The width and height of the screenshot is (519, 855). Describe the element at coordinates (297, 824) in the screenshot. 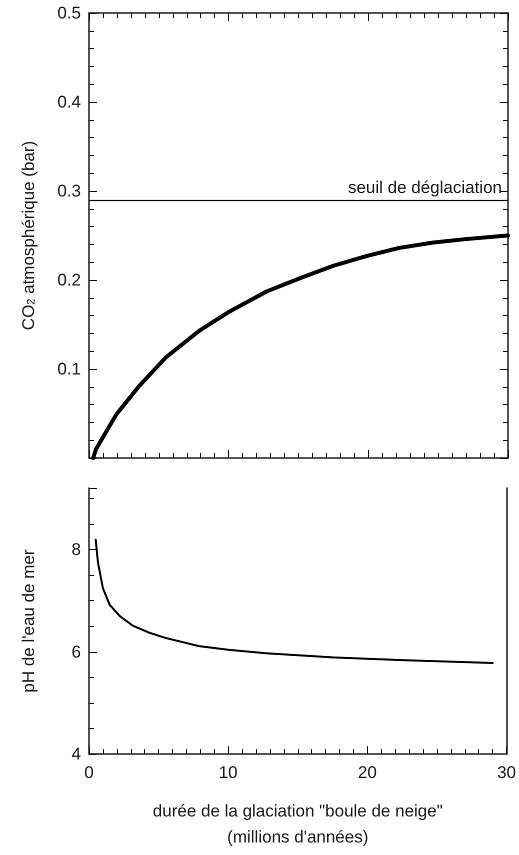

I see `x-axis-title: durée de la glaciation "boule de neige" (millions d'années)` at that location.